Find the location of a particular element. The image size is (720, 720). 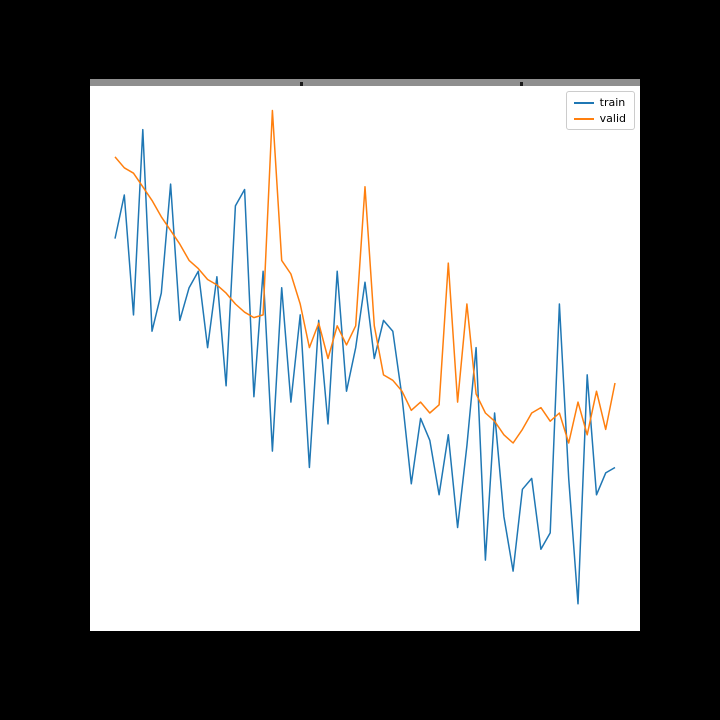

legend-label-valid: valid is located at coordinates (612, 118).